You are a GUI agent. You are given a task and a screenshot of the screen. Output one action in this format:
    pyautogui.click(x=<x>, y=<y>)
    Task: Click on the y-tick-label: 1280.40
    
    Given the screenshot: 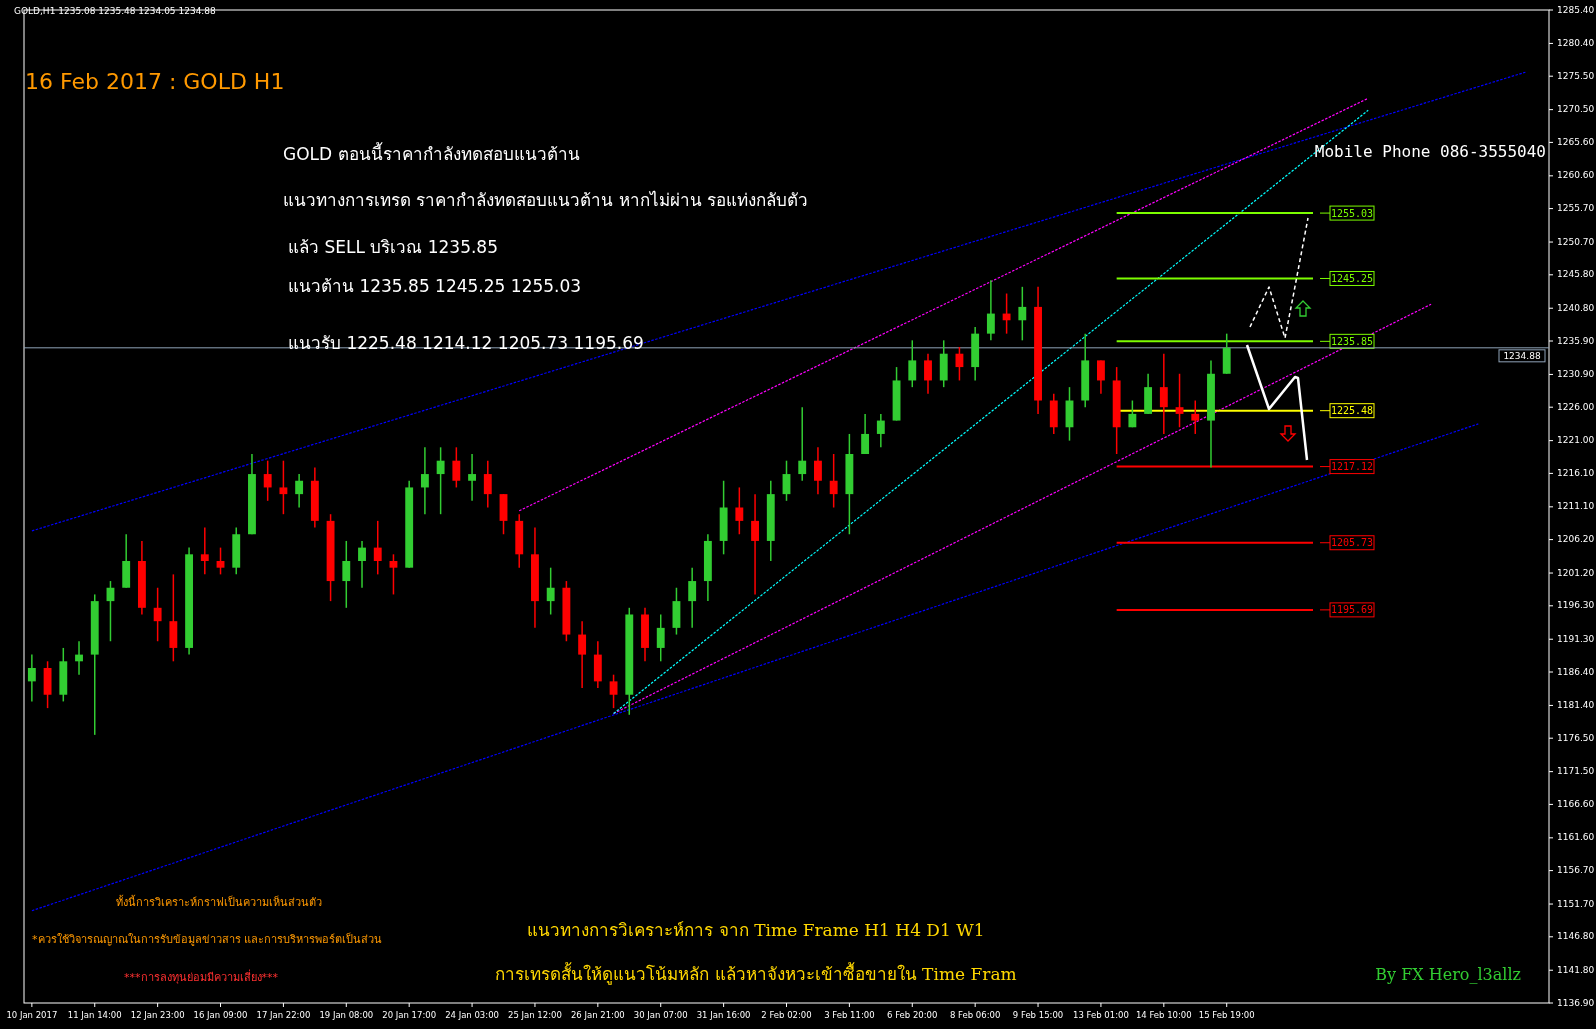 What is the action you would take?
    pyautogui.click(x=1576, y=42)
    